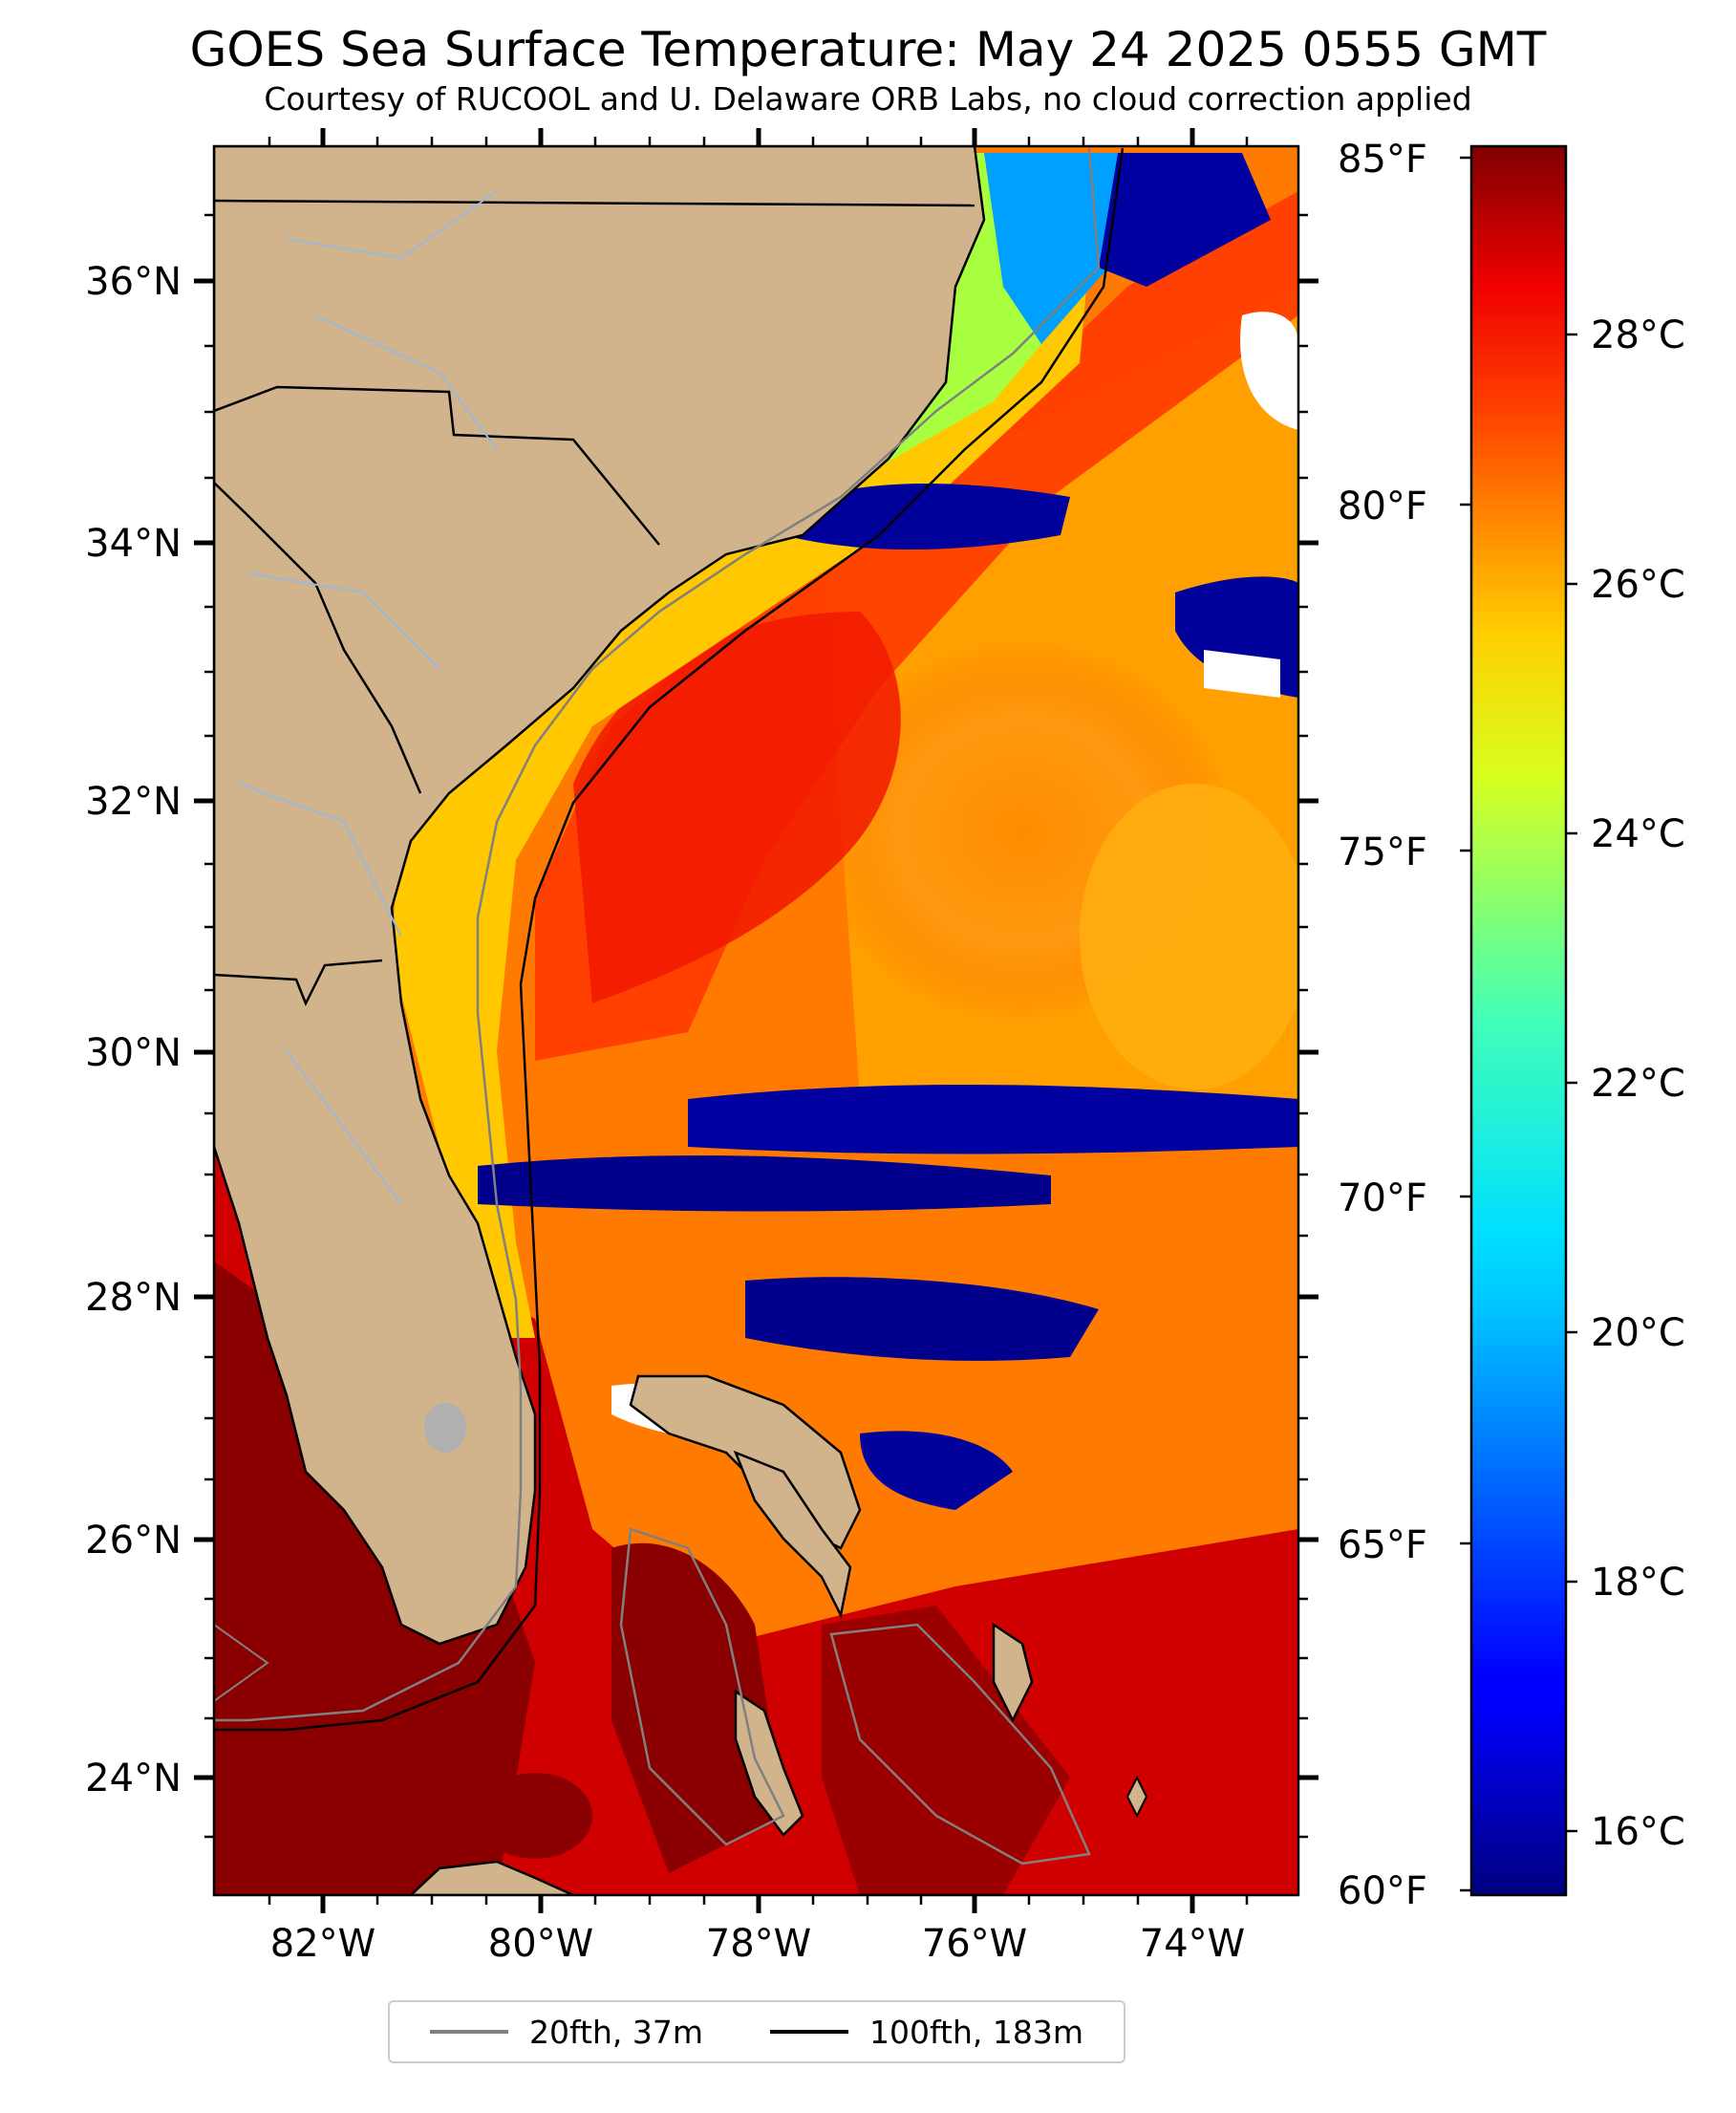 This screenshot has height=2113, width=1736. Describe the element at coordinates (298, 983) in the screenshot. I see `border-ga-fl` at that location.